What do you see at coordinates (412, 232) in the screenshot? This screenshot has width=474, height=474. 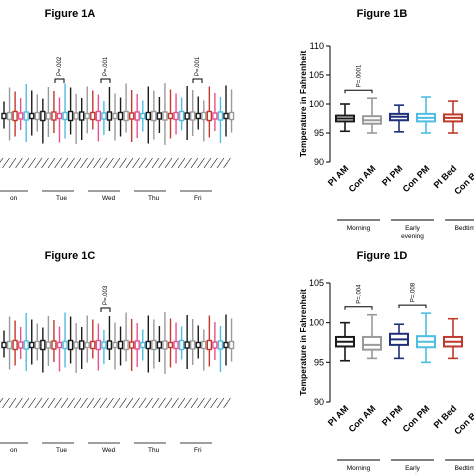 I see `fig1B-group-label: Early evening` at bounding box center [412, 232].